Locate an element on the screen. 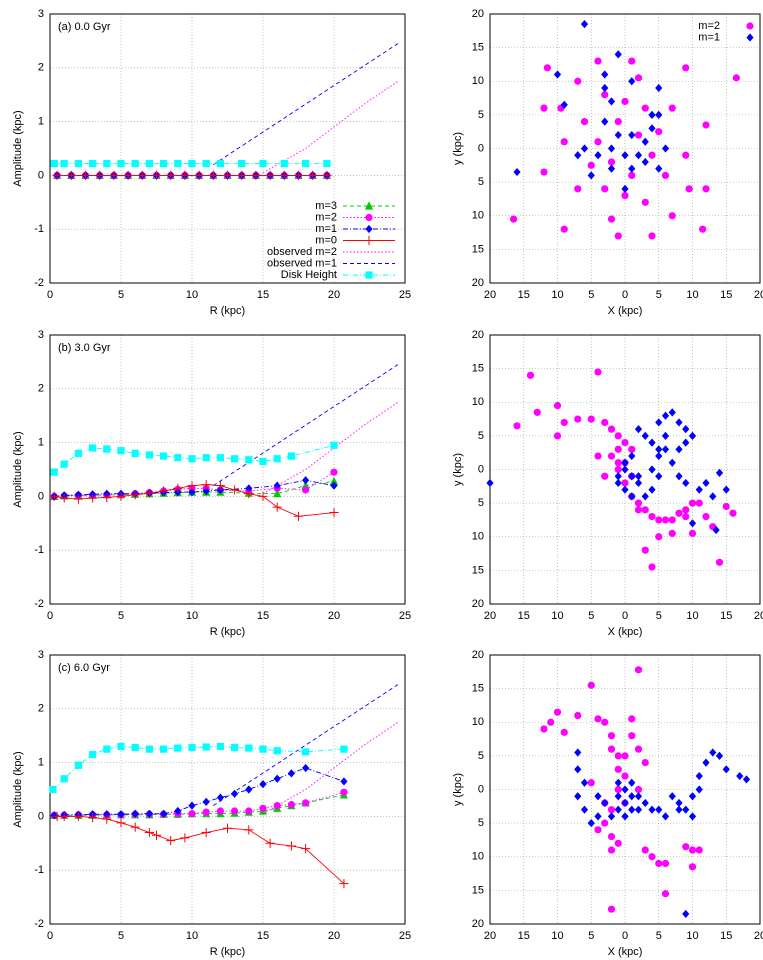  x-tick-label: 25 is located at coordinates (405, 295).